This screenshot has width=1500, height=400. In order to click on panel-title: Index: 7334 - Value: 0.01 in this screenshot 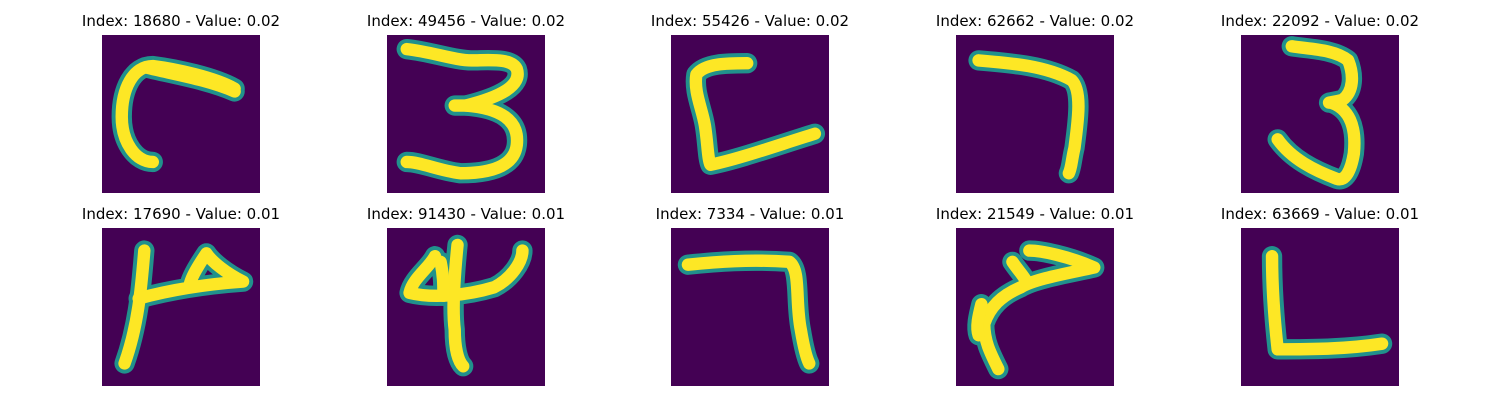, I will do `click(750, 214)`.